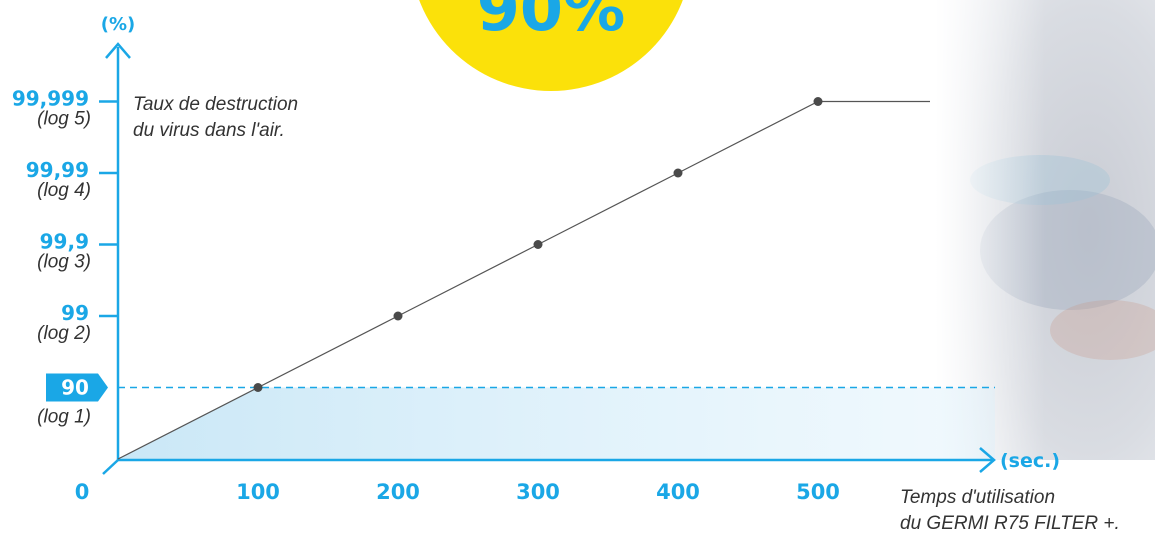  What do you see at coordinates (50, 99) in the screenshot?
I see `y-tick-label: 99,999` at bounding box center [50, 99].